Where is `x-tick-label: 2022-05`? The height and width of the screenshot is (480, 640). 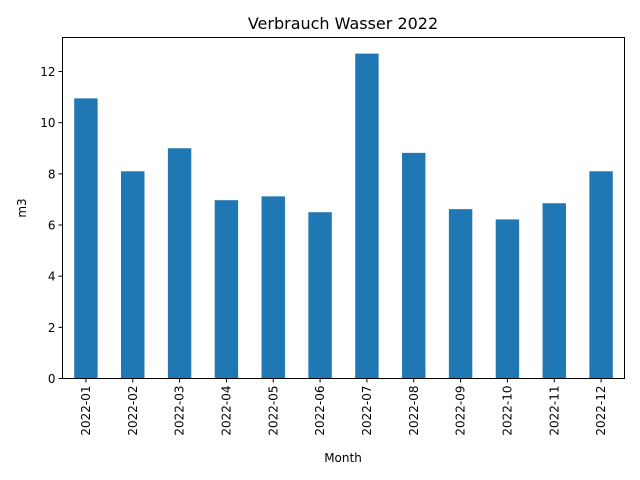 x-tick-label: 2022-05 is located at coordinates (273, 411).